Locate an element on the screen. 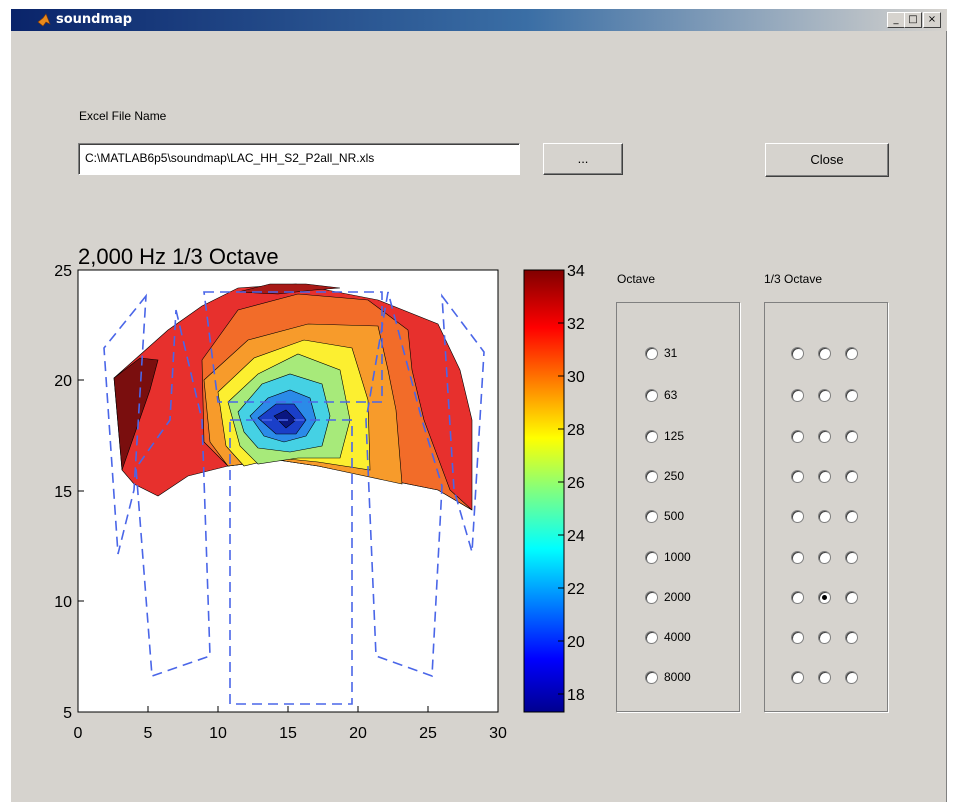 This screenshot has height=802, width=956. octave-option-label: 63 is located at coordinates (671, 395).